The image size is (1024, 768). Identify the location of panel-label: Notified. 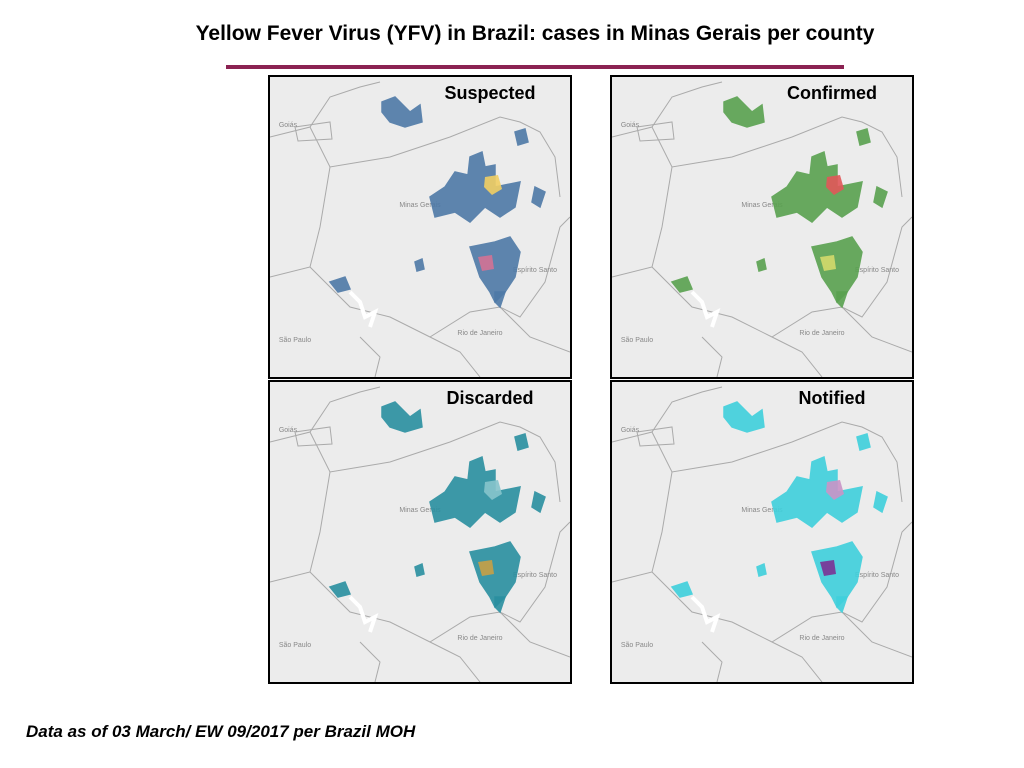
(832, 398).